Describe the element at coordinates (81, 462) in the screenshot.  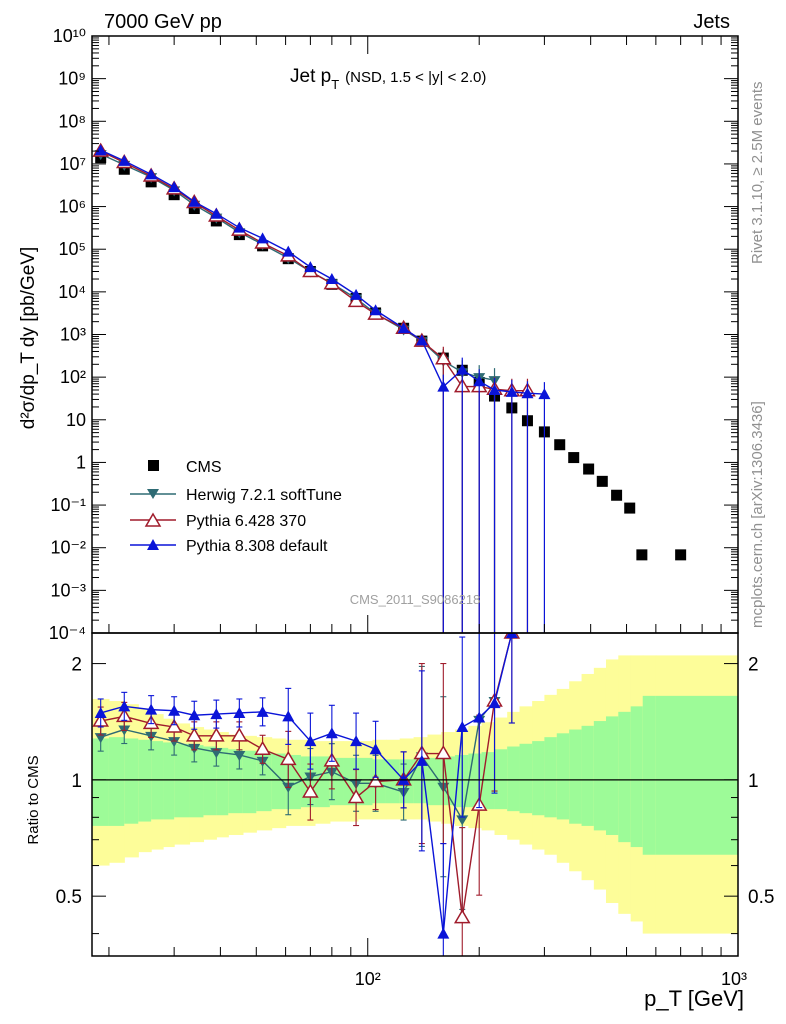
I see `main-tick-label: 1` at that location.